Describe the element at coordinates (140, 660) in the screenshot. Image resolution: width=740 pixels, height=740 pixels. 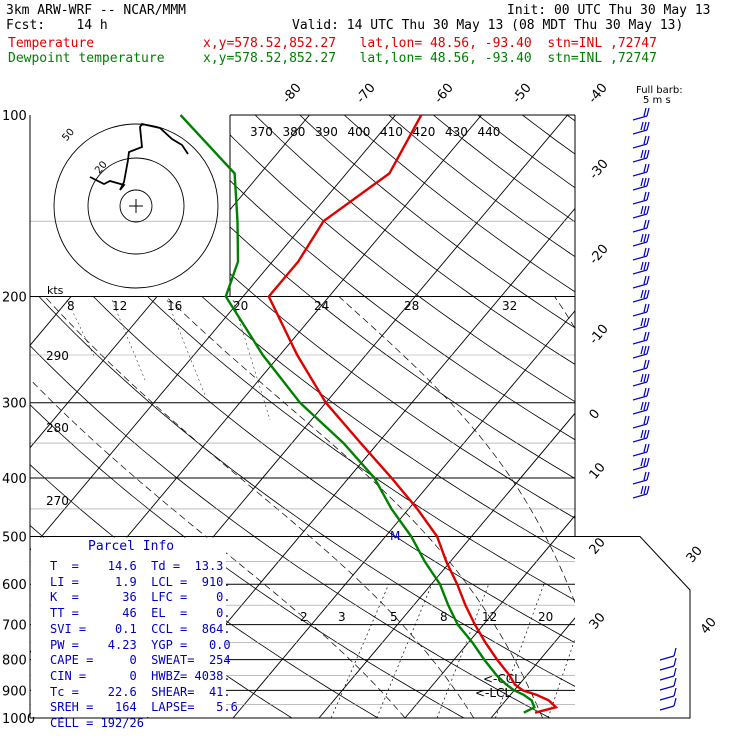
I see `parcel-info-row: CAPE = 0 SWEAT= 254` at that location.